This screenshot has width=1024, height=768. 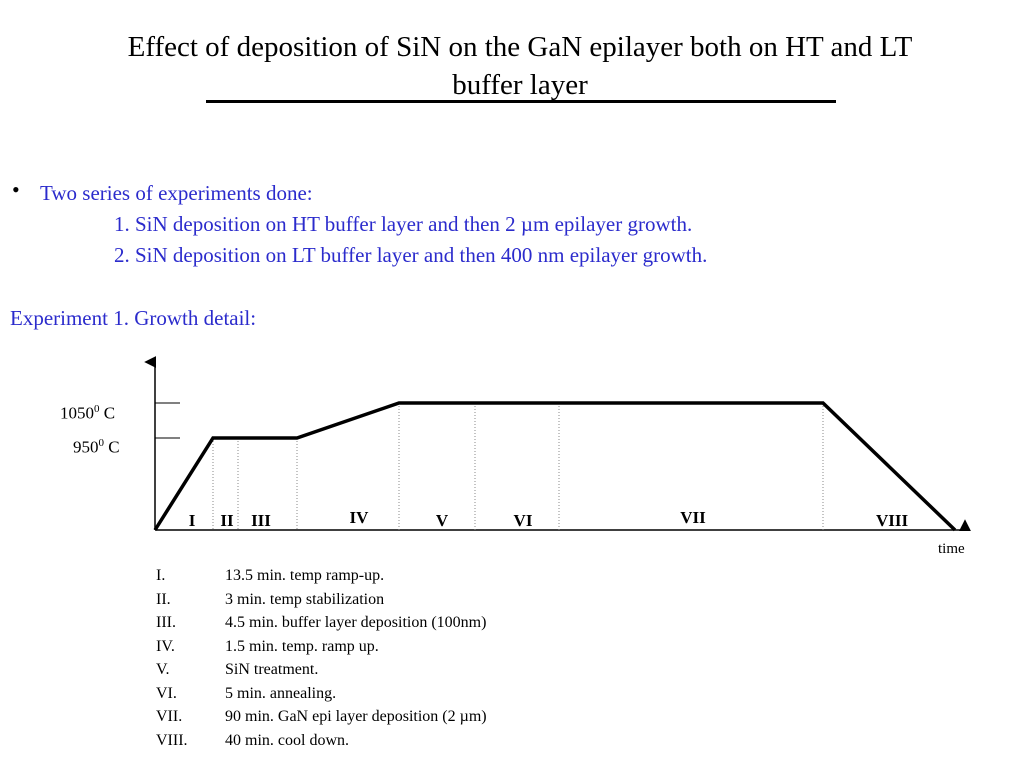 I want to click on list-item: IV. 1.5 min. temp. ramp up., so click(x=267, y=646).